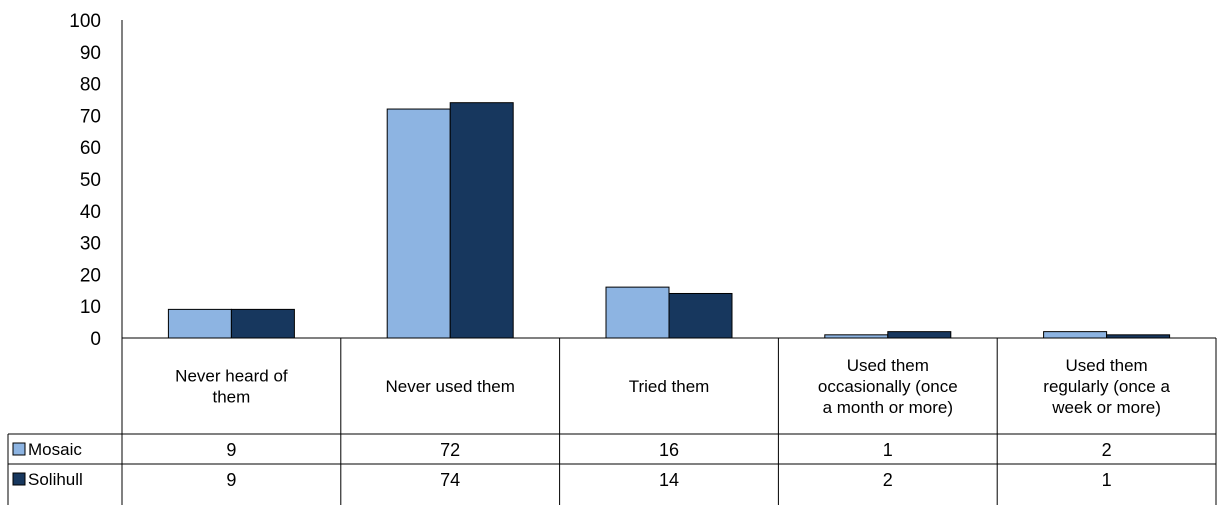 The image size is (1218, 505). I want to click on y-tick-label: 40, so click(90, 212).